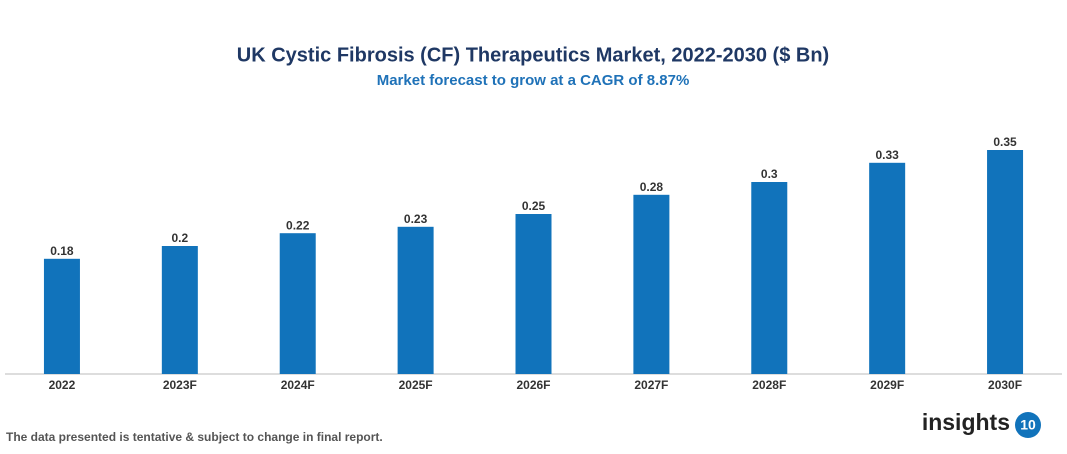 The width and height of the screenshot is (1067, 454). What do you see at coordinates (887, 385) in the screenshot?
I see `x-tick-label: 2029F` at bounding box center [887, 385].